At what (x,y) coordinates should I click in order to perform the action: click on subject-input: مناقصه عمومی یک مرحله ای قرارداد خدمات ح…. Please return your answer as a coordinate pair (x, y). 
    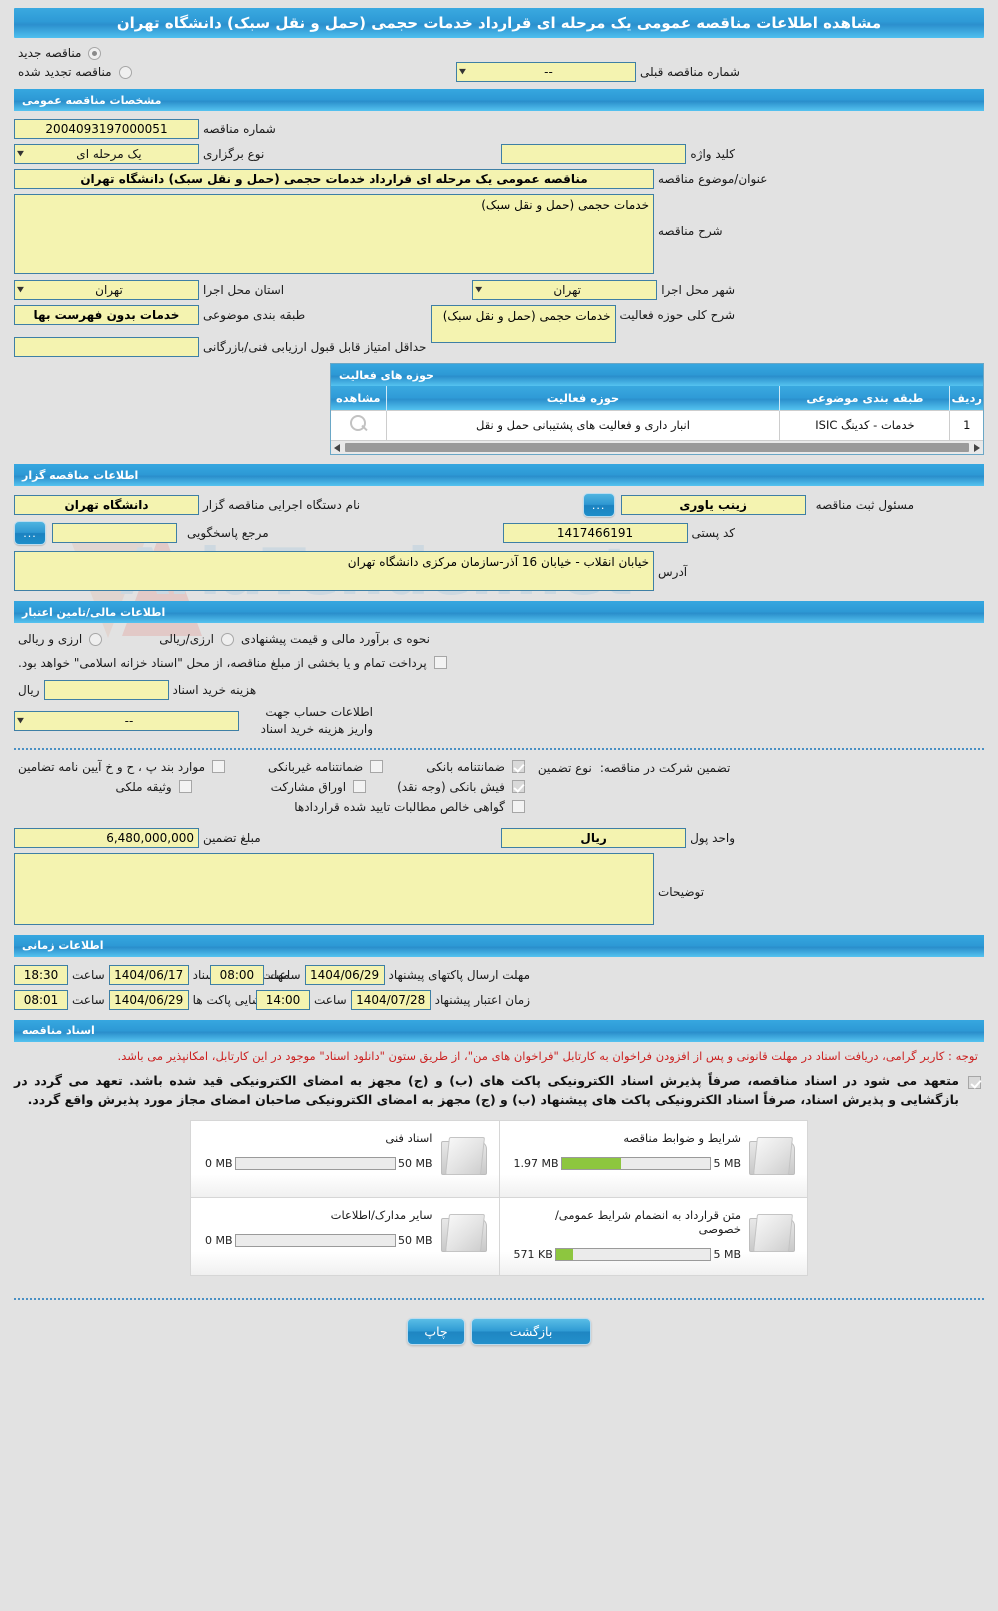
    Looking at the image, I should click on (334, 179).